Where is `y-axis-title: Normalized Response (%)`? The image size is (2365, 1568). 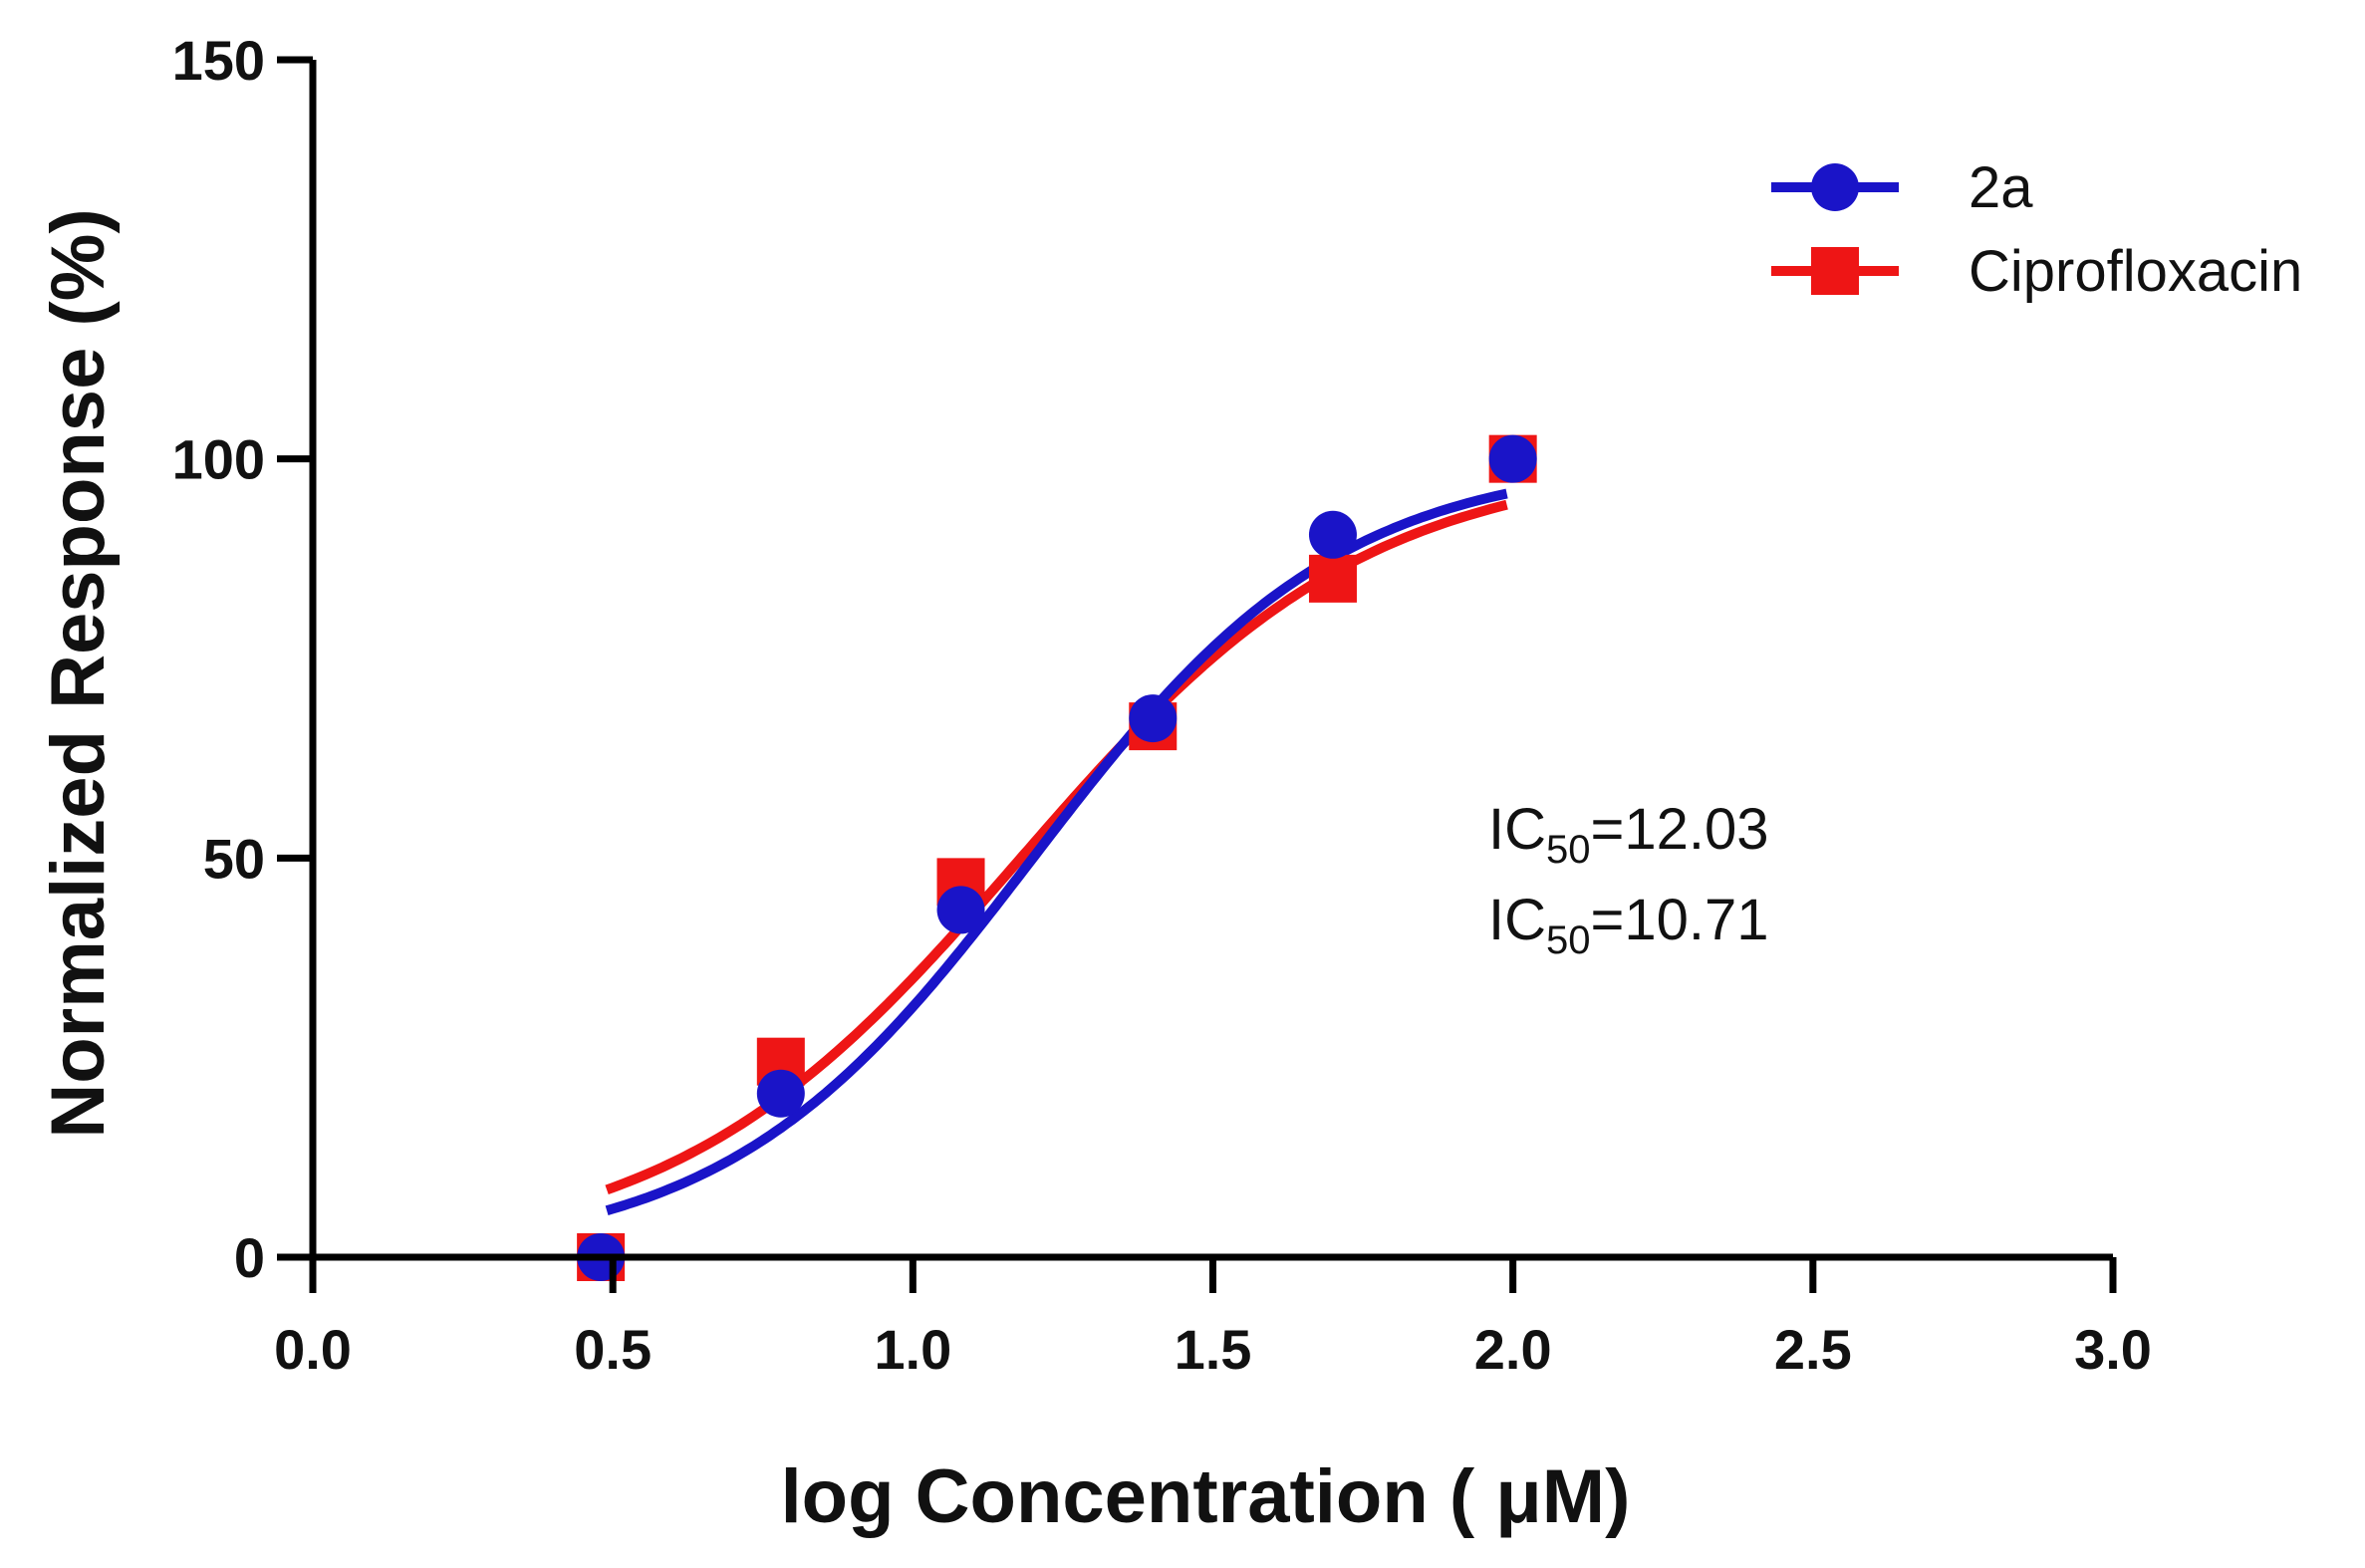 y-axis-title: Normalized Response (%) is located at coordinates (78, 673).